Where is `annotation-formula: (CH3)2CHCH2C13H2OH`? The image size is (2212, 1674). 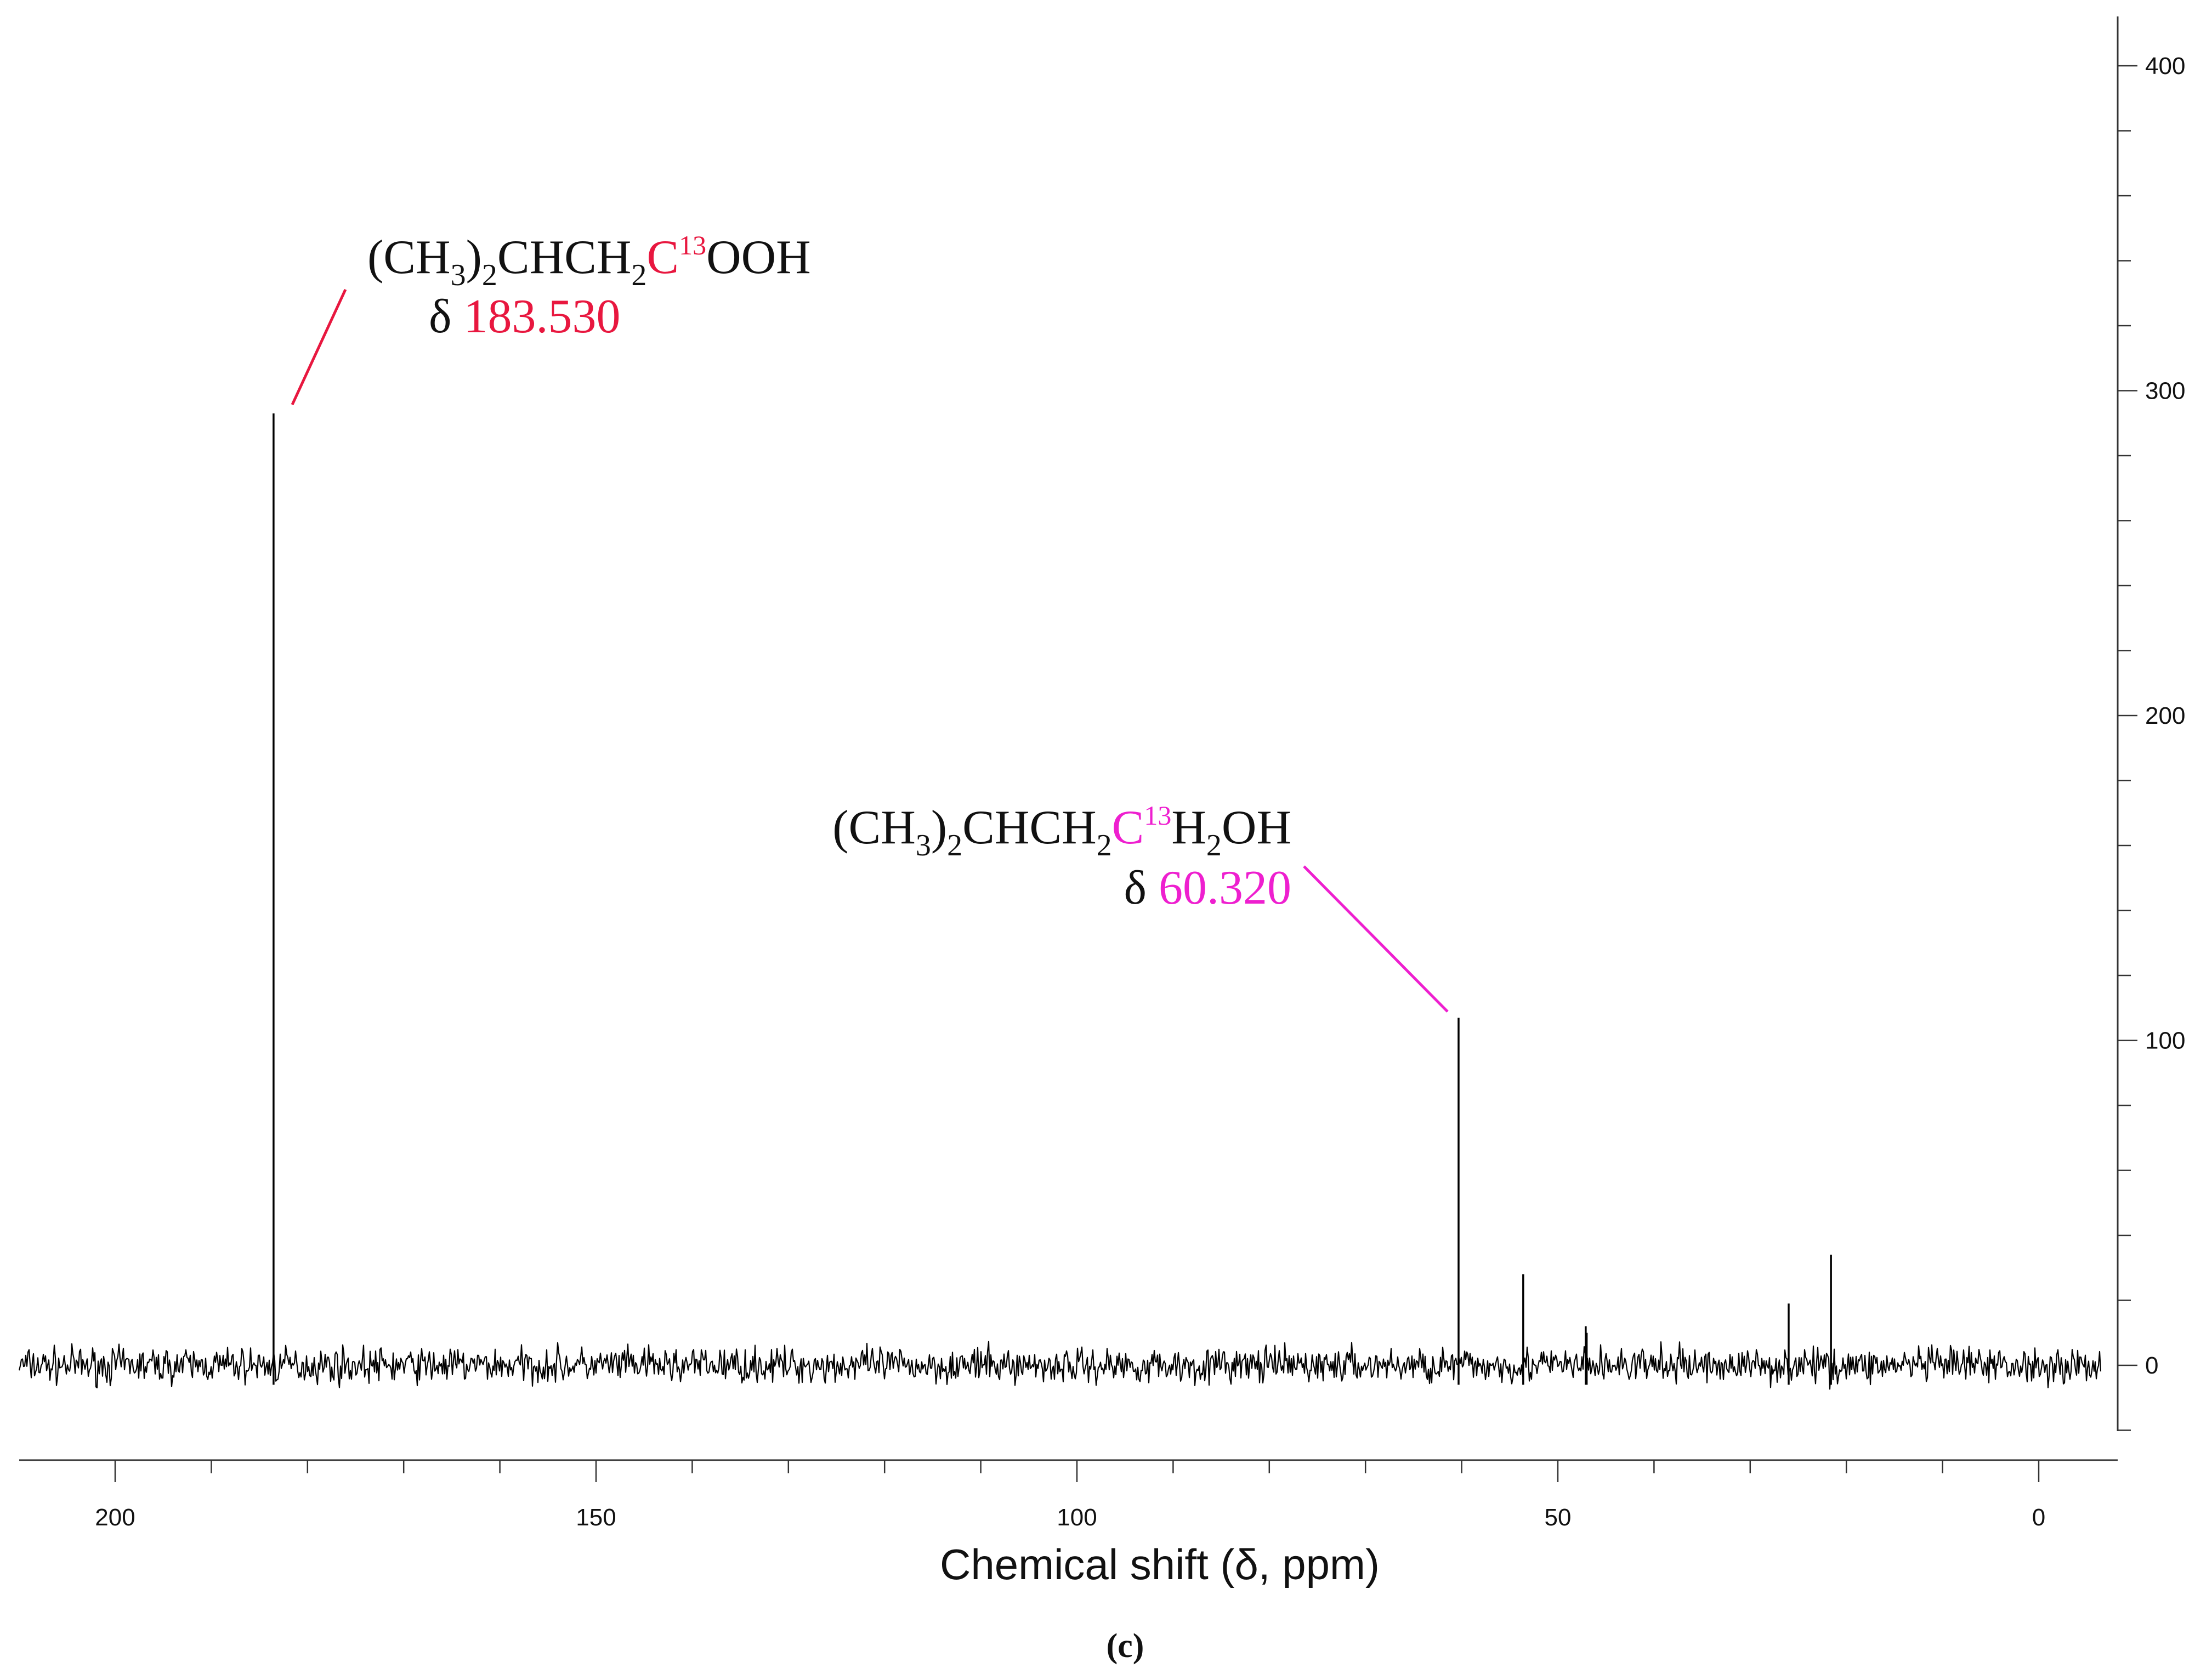
annotation-formula: (CH3)2CHCH2C13H2OH is located at coordinates (1061, 831).